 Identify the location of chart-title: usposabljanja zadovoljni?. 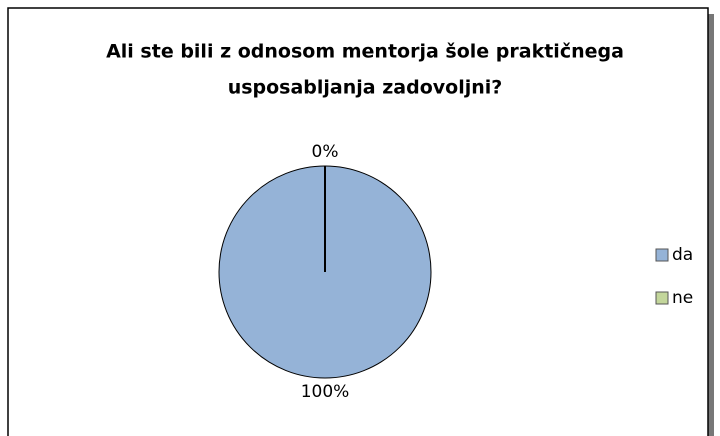
(365, 88).